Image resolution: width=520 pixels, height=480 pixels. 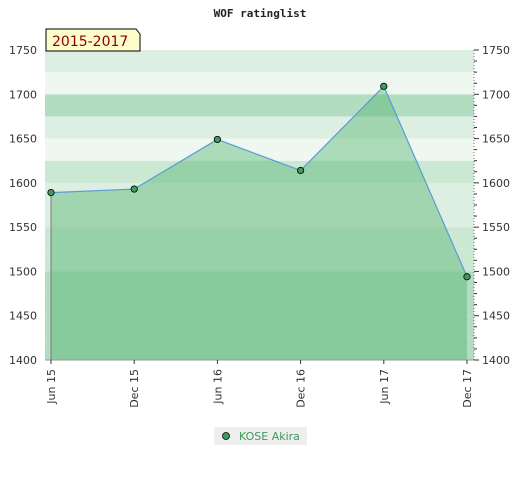 I want to click on period-label-text: 2015-2017, so click(x=90, y=42).